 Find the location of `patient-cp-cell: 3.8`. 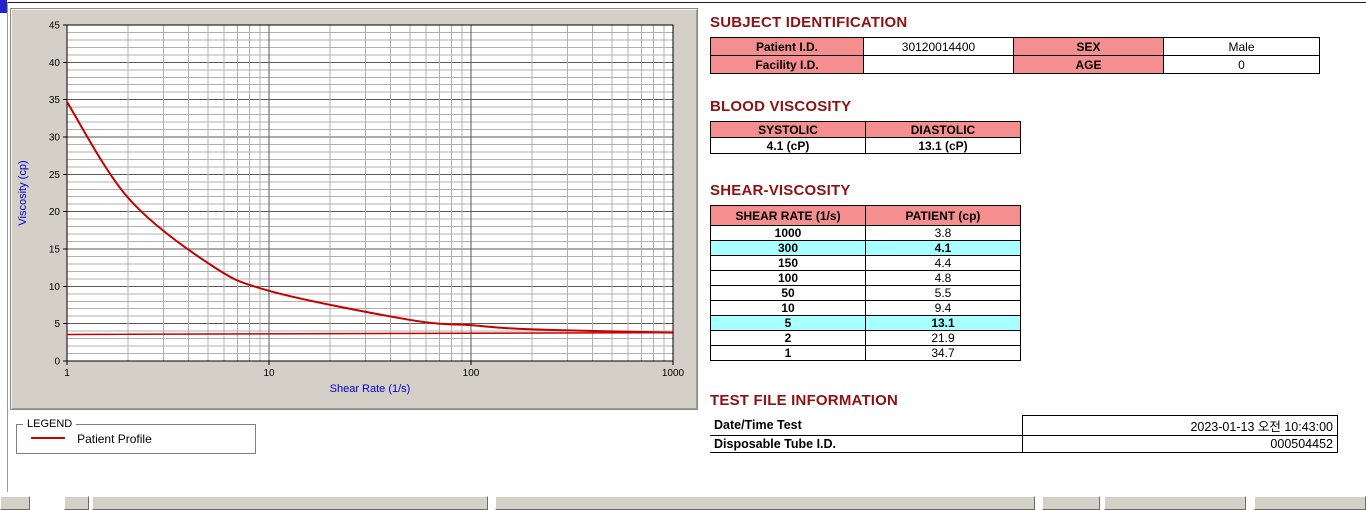

patient-cp-cell: 3.8 is located at coordinates (943, 233).